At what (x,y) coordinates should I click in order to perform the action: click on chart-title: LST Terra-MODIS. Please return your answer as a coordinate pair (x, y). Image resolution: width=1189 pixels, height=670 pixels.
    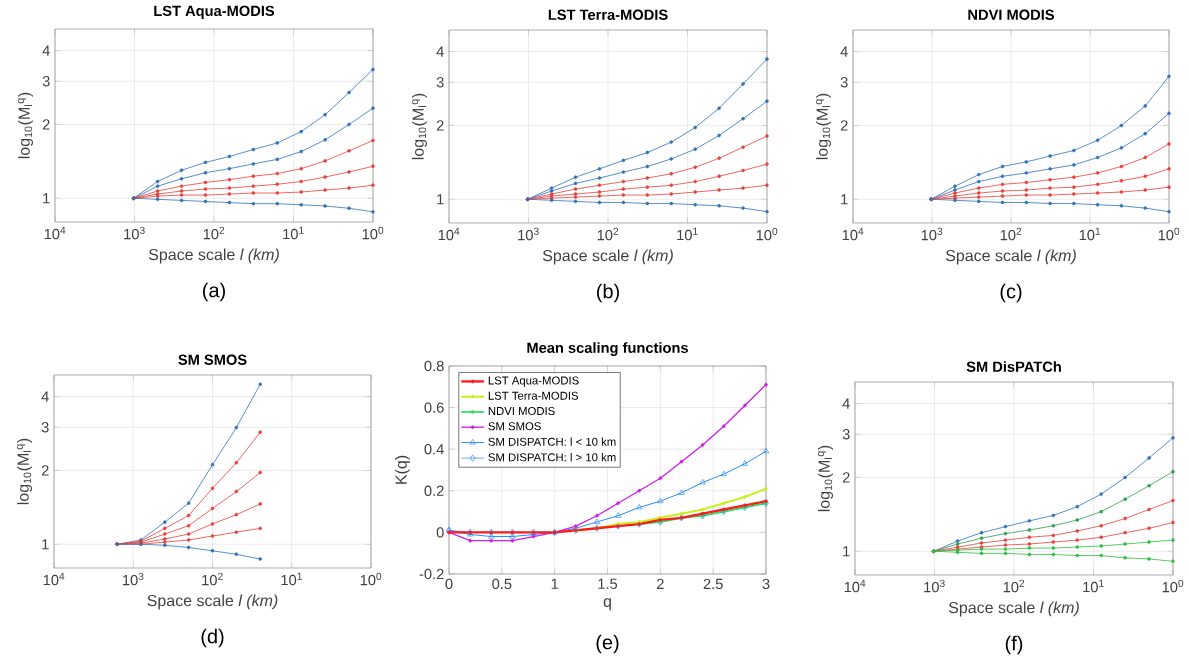
    Looking at the image, I should click on (608, 14).